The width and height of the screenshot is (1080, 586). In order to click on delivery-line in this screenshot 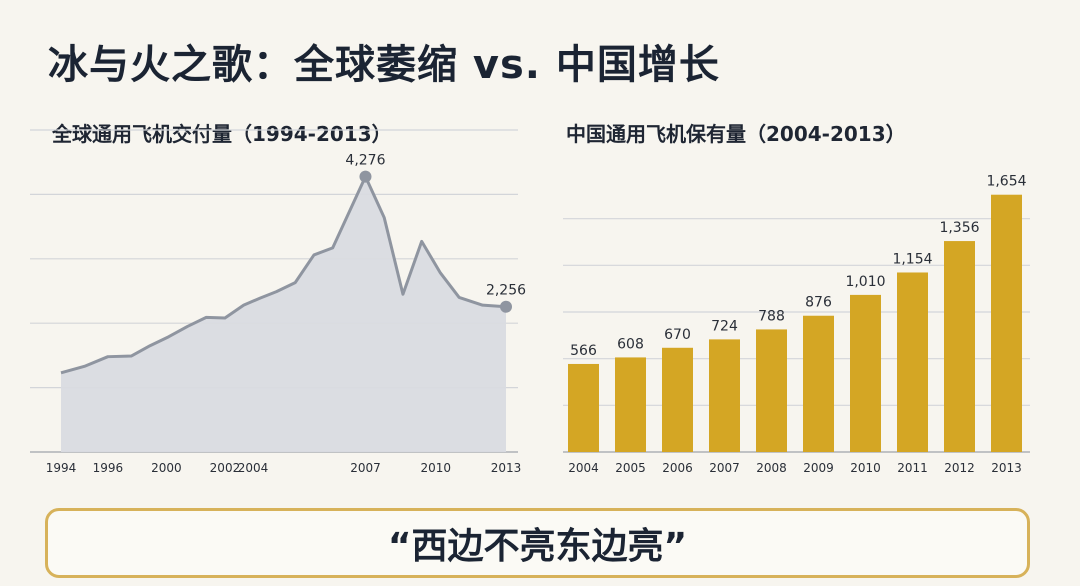, I will do `click(283, 275)`.